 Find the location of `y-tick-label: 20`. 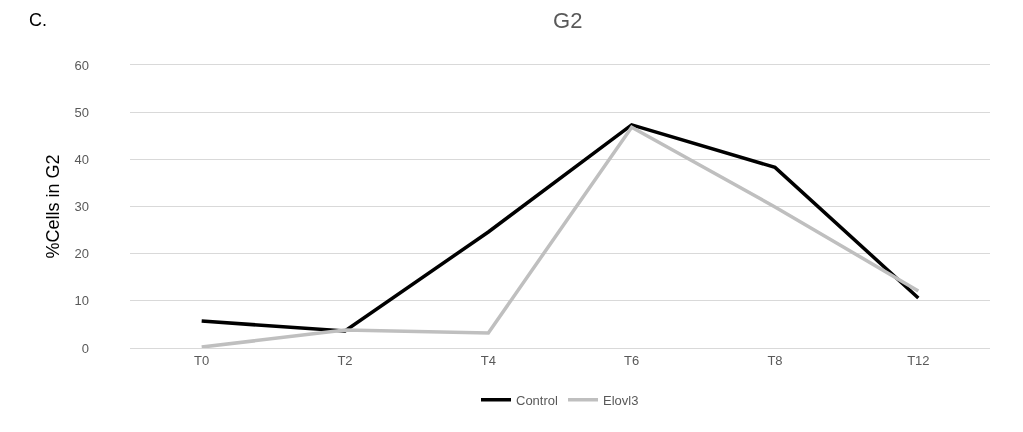

y-tick-label: 20 is located at coordinates (81, 254).